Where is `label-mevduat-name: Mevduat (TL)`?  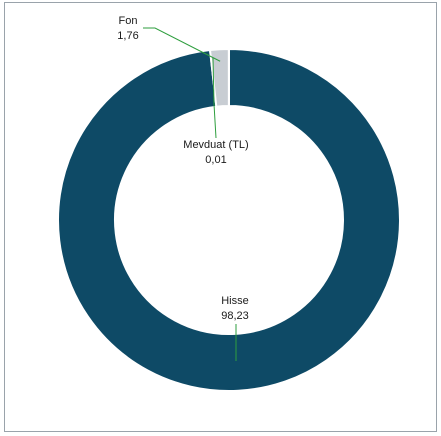
label-mevduat-name: Mevduat (TL) is located at coordinates (215, 145).